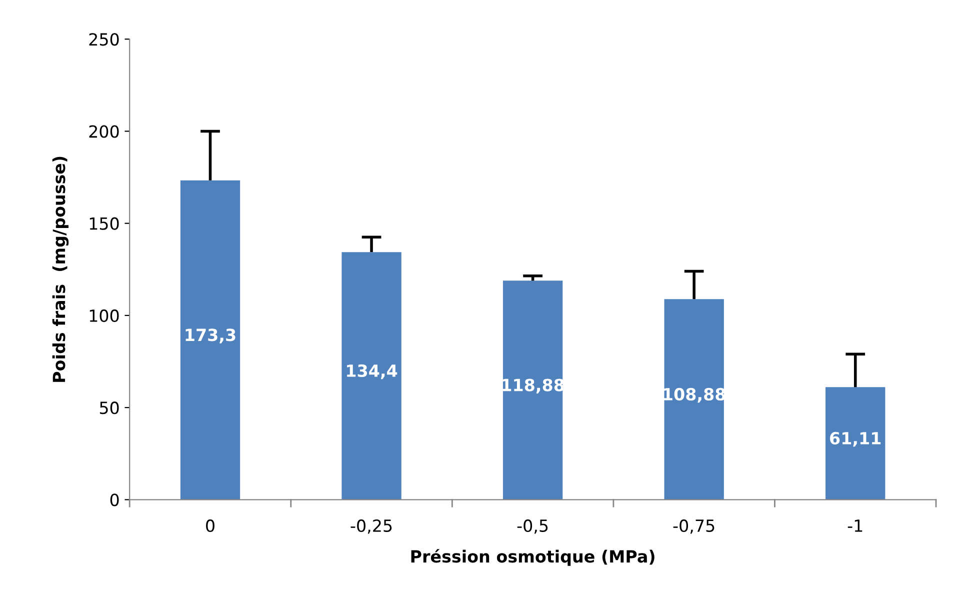 The height and width of the screenshot is (602, 960). What do you see at coordinates (532, 526) in the screenshot?
I see `x-tick-label: -0,5` at bounding box center [532, 526].